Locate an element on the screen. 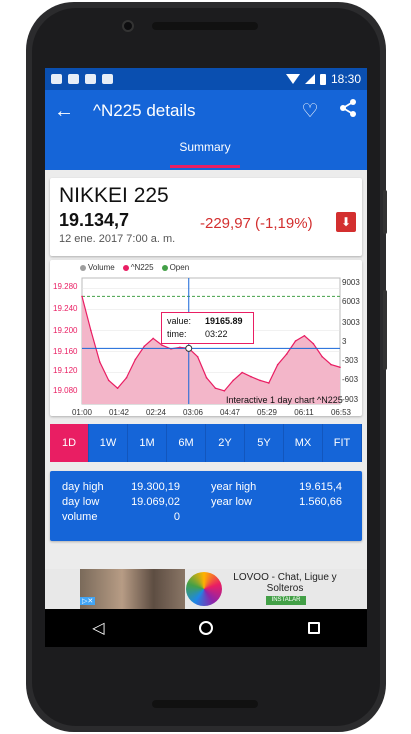  share-icon is located at coordinates (348, 111).